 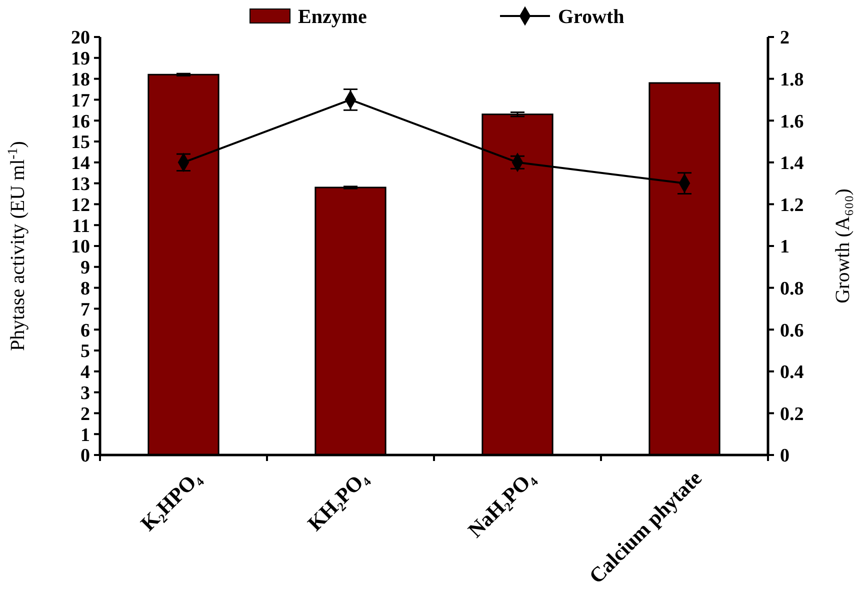 I want to click on y-tick-label: 15, so click(x=80, y=143).